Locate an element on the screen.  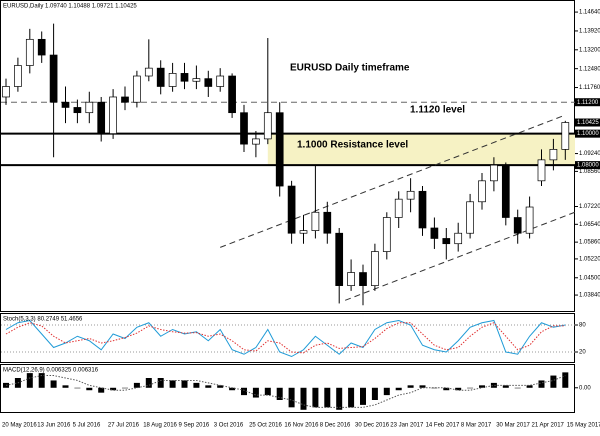
trendline is located at coordinates (459, 256).